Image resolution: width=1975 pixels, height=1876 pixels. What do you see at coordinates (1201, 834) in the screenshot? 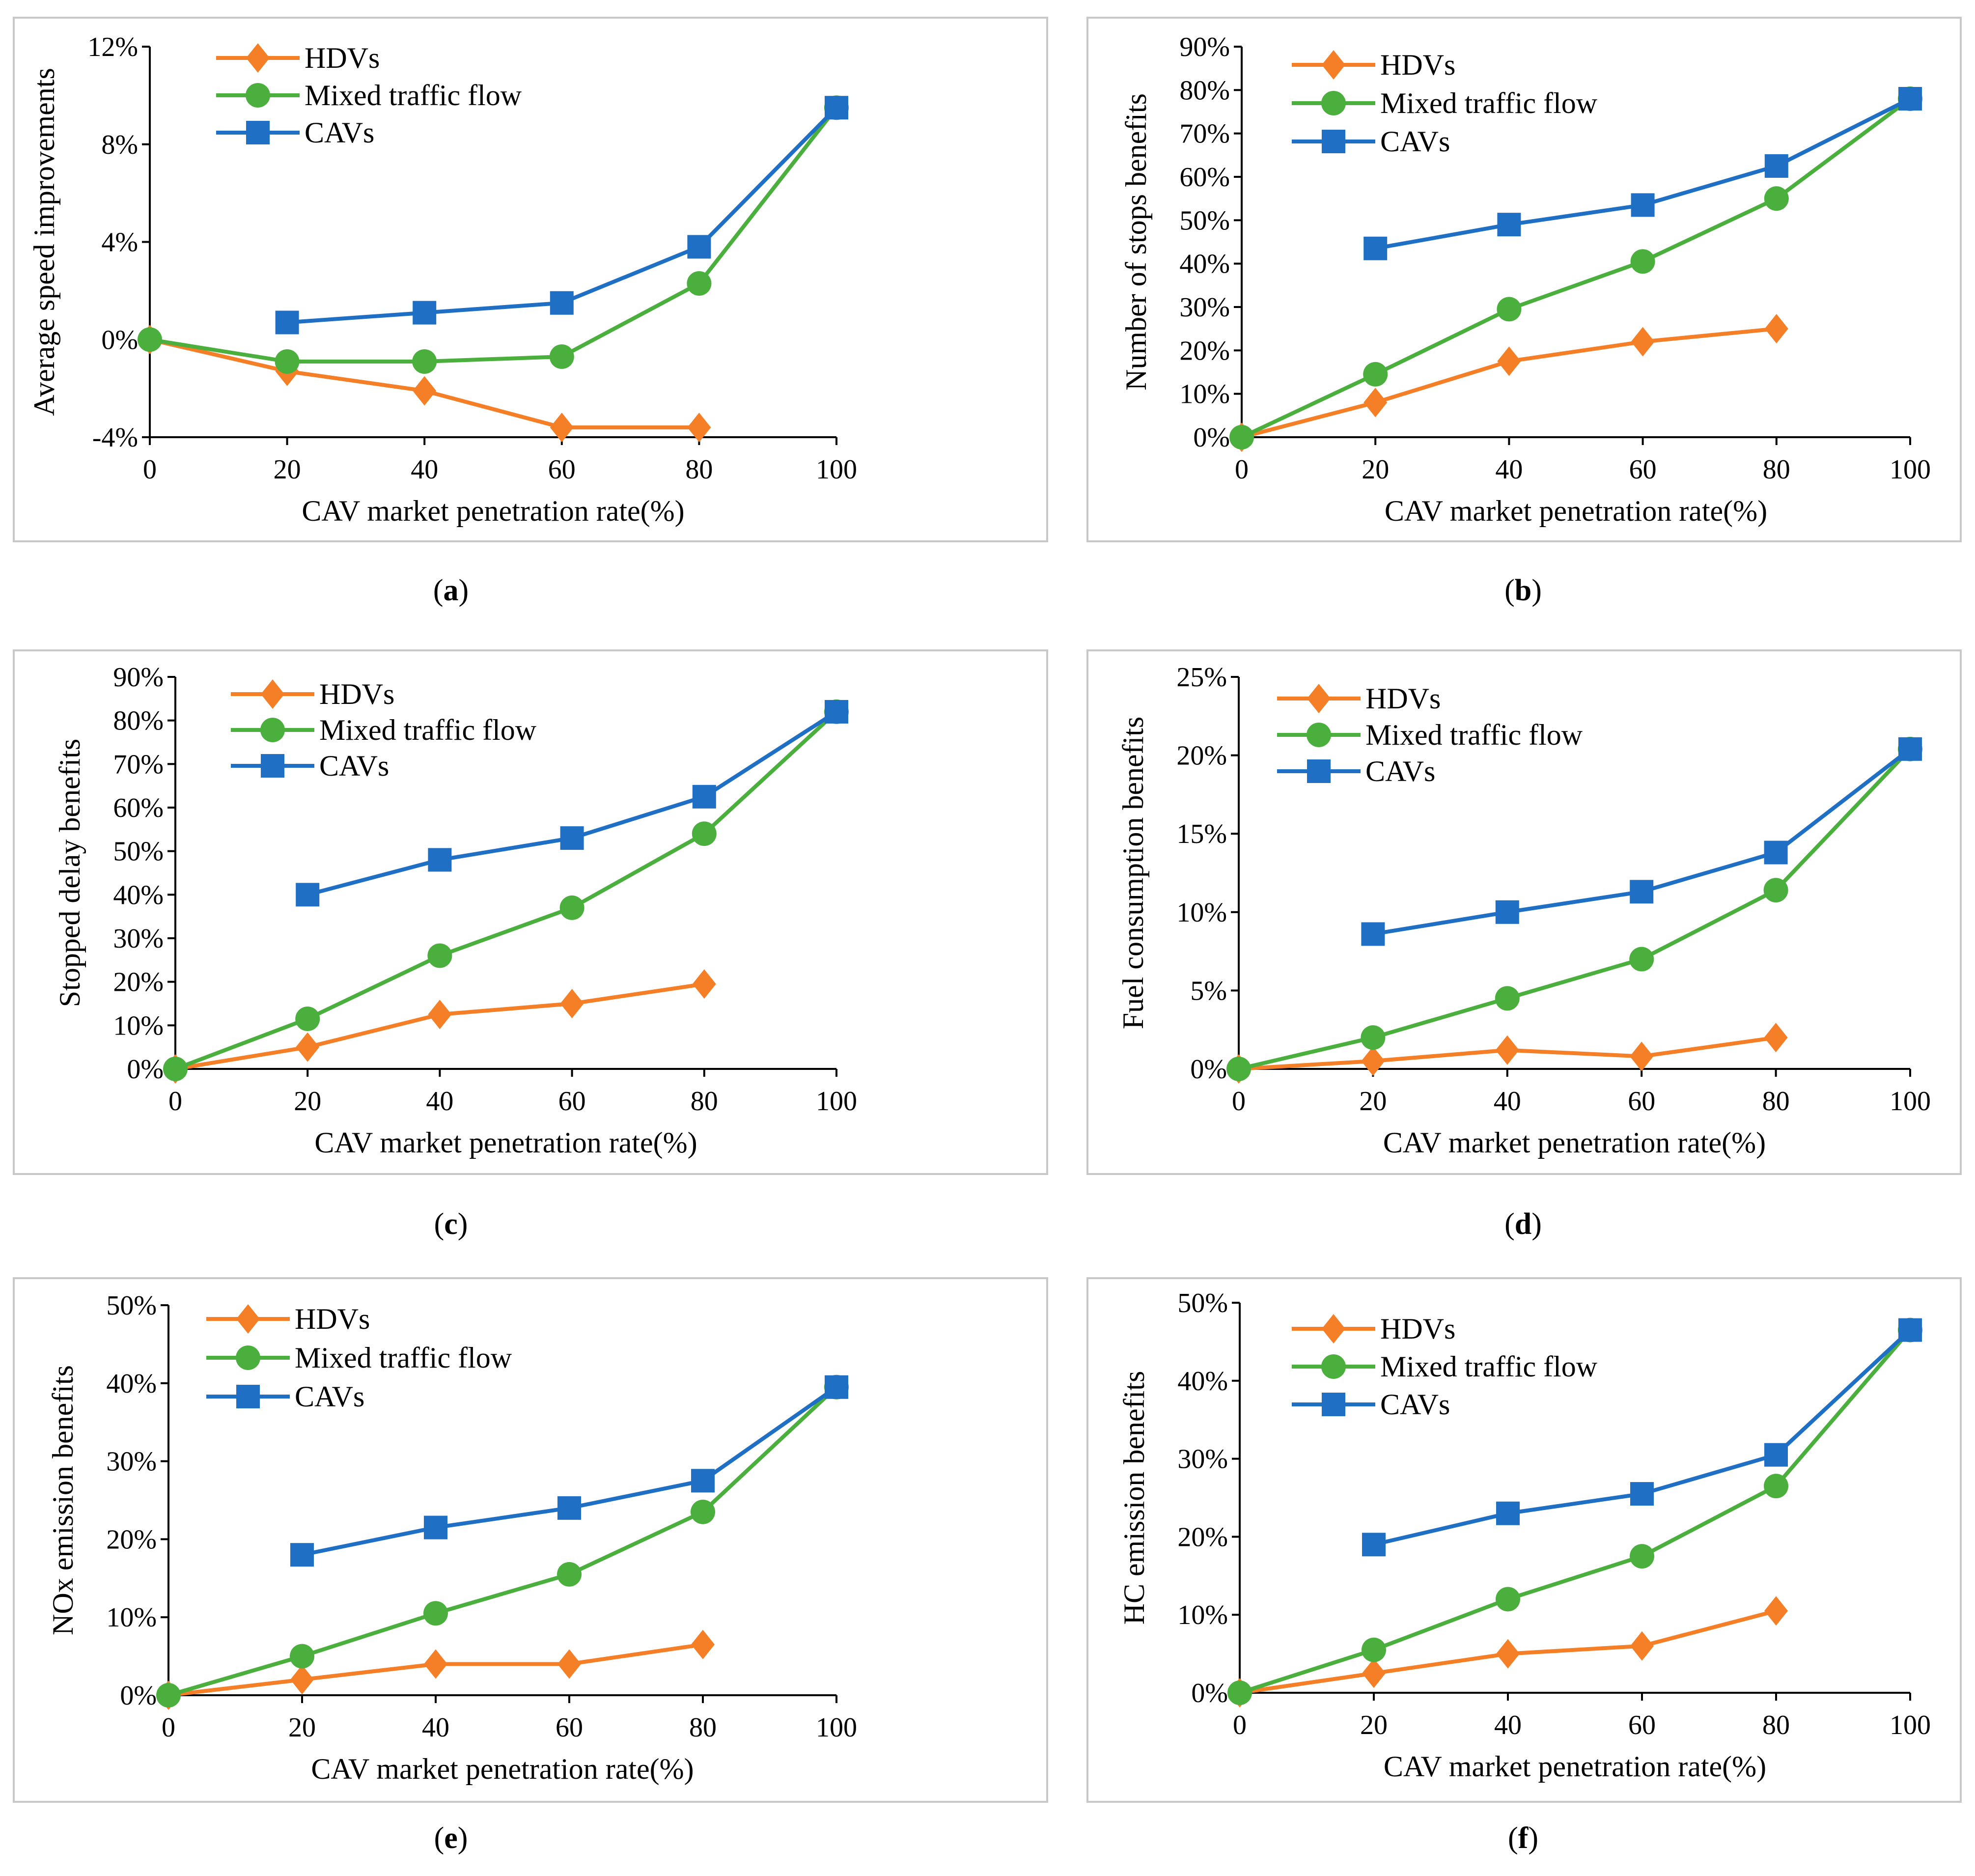
I see `y-tick-label: 15%` at bounding box center [1201, 834].